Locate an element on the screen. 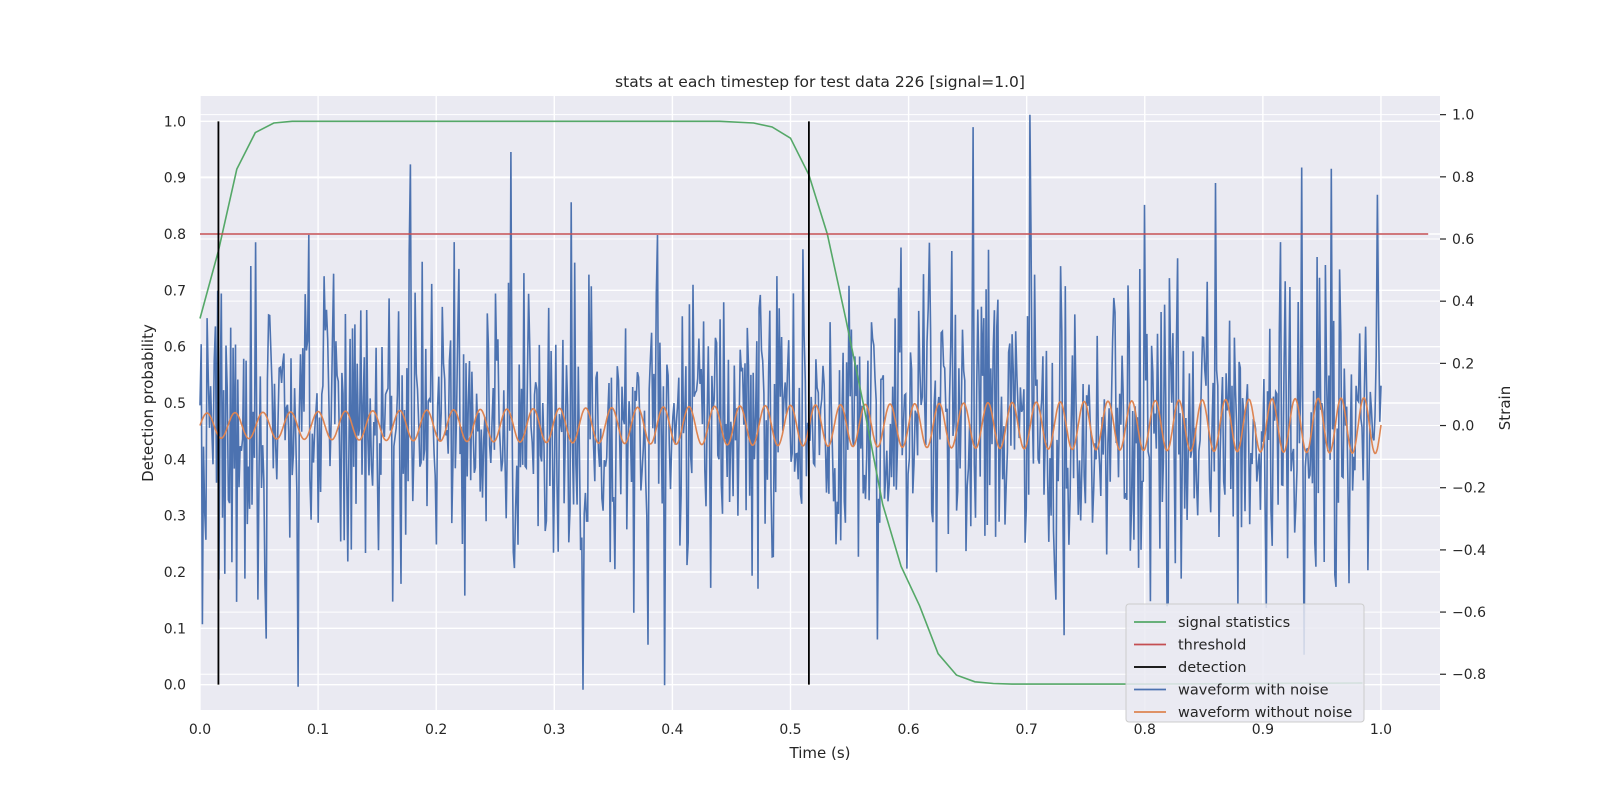 Image resolution: width=1600 pixels, height=800 pixels. legend-label: waveform with noise is located at coordinates (1253, 691).